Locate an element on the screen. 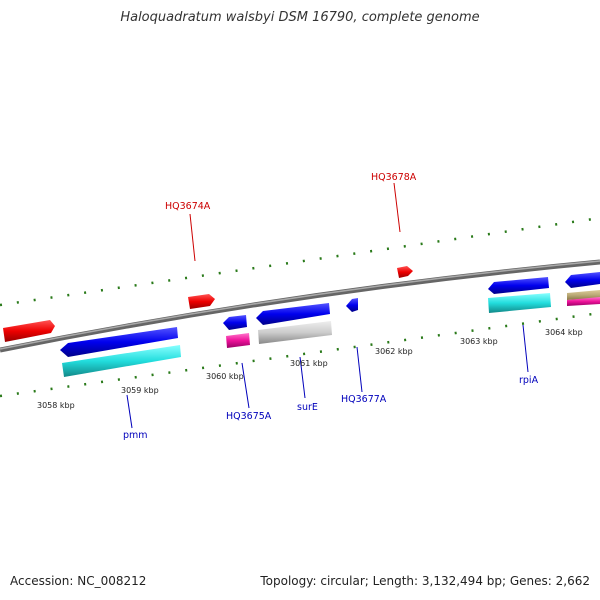  kbp-label-3058: 3058 kbp is located at coordinates (56, 405).